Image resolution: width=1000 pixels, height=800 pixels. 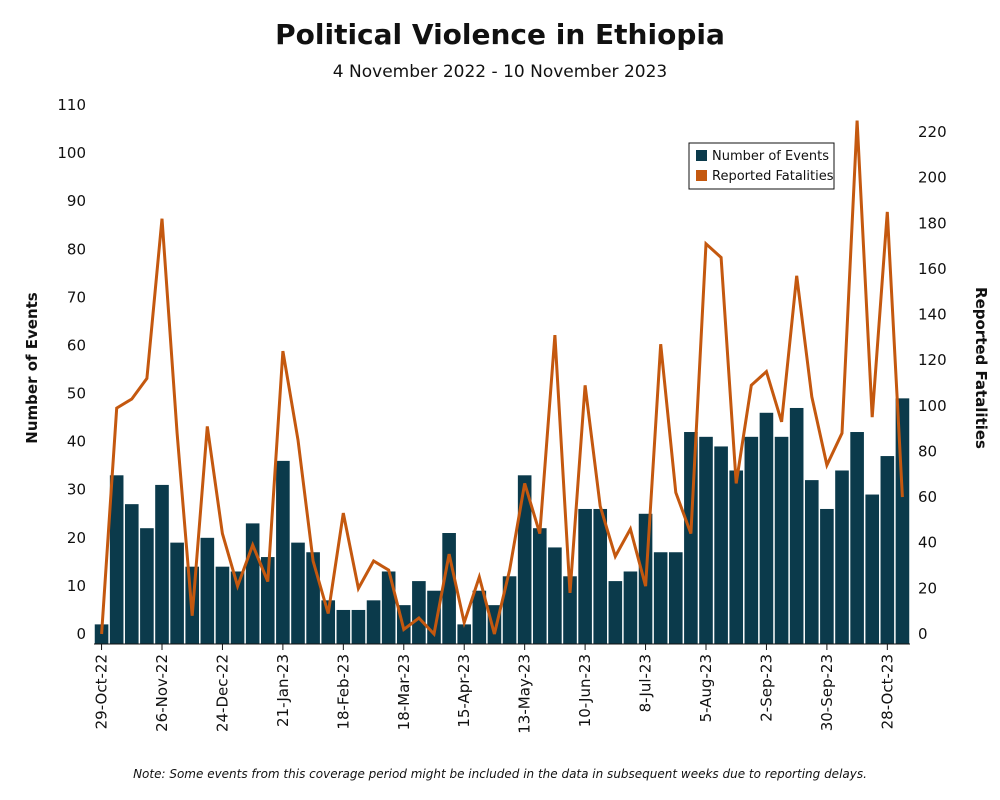 I want to click on y-right-tick-label: 100, so click(x=932, y=406).